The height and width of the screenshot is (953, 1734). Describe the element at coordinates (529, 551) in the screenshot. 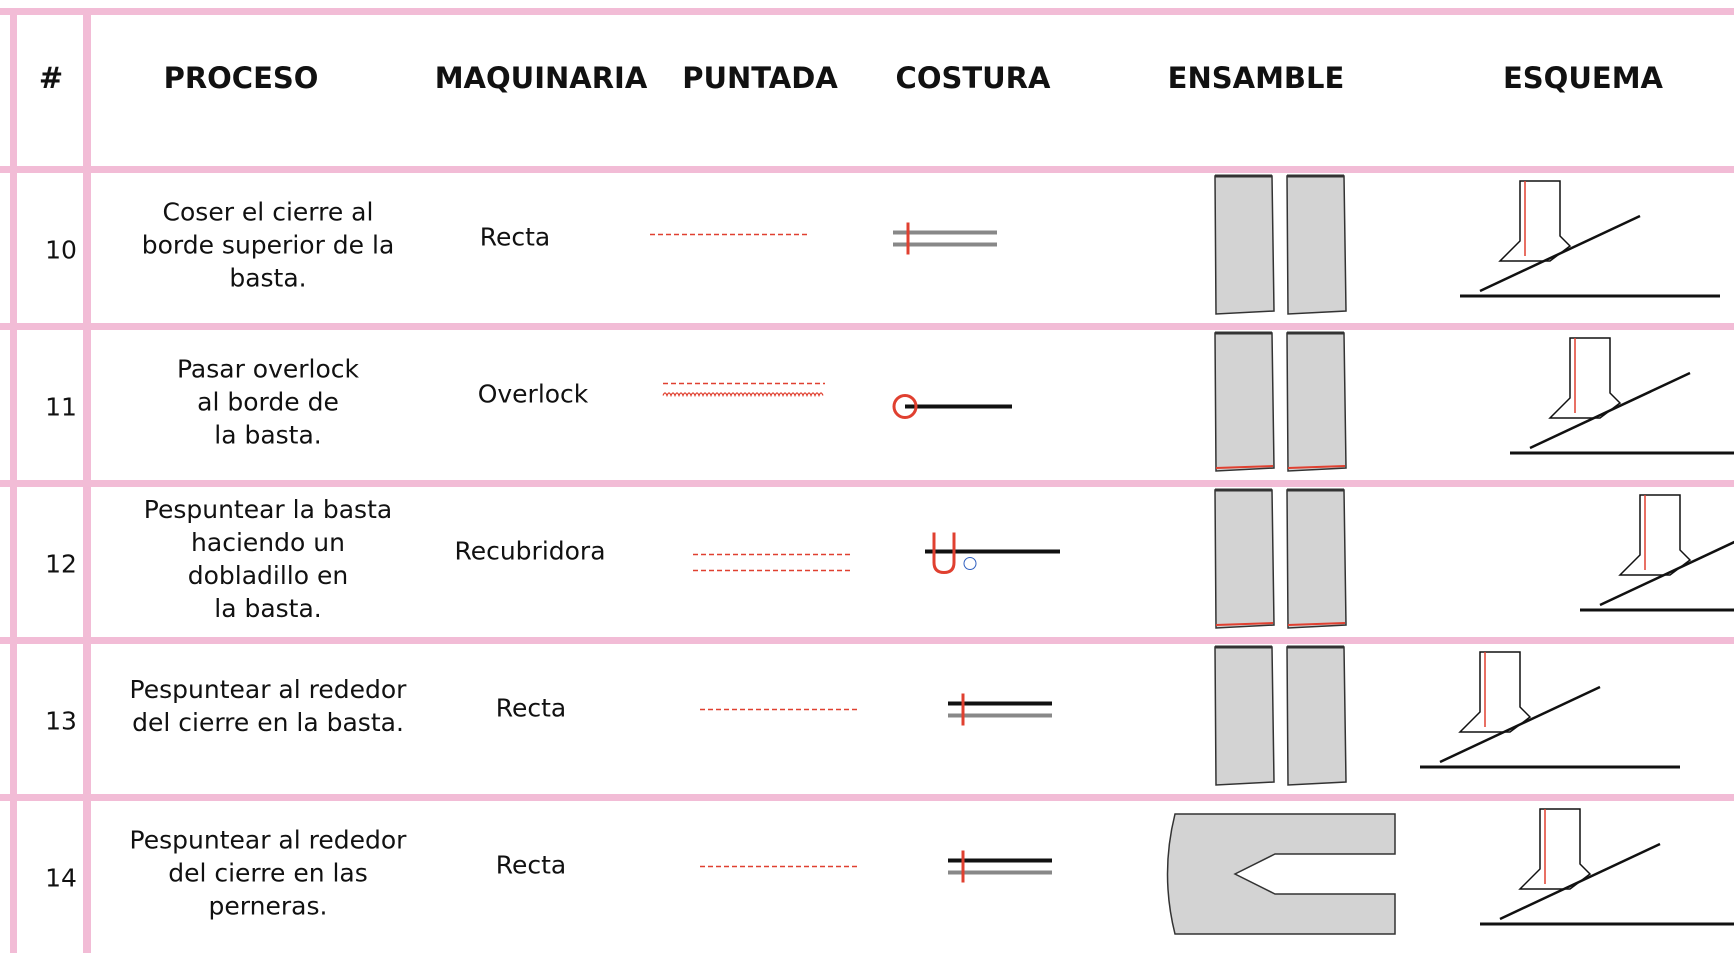

I see `machine-text: Recubridora` at that location.